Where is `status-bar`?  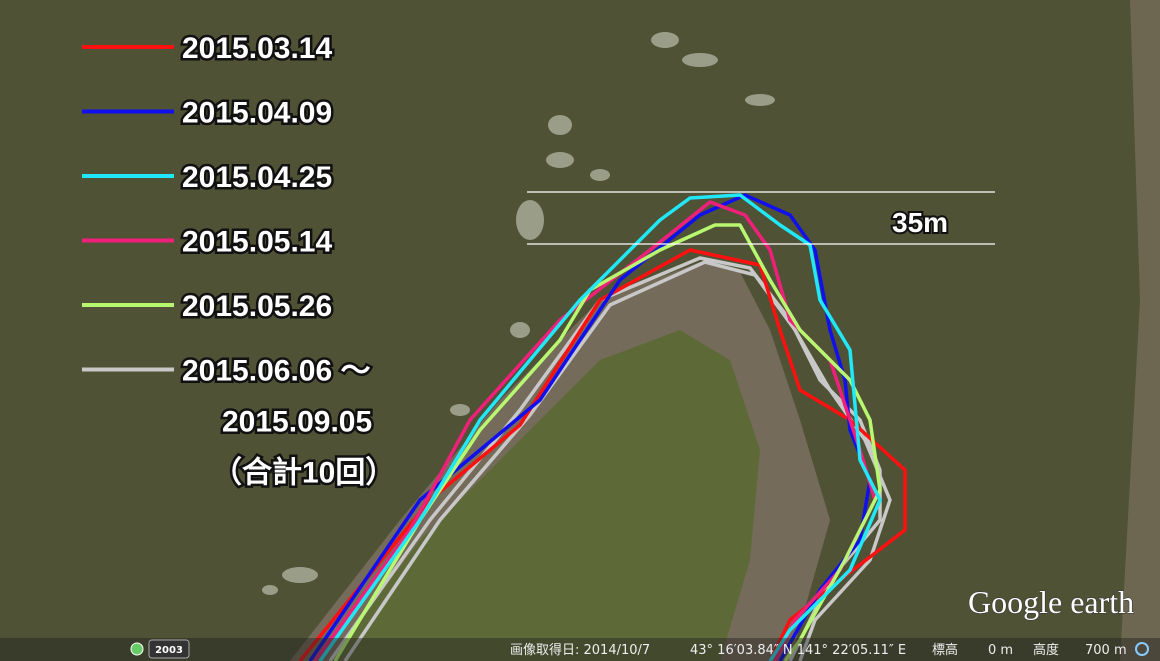 status-bar is located at coordinates (580, 649).